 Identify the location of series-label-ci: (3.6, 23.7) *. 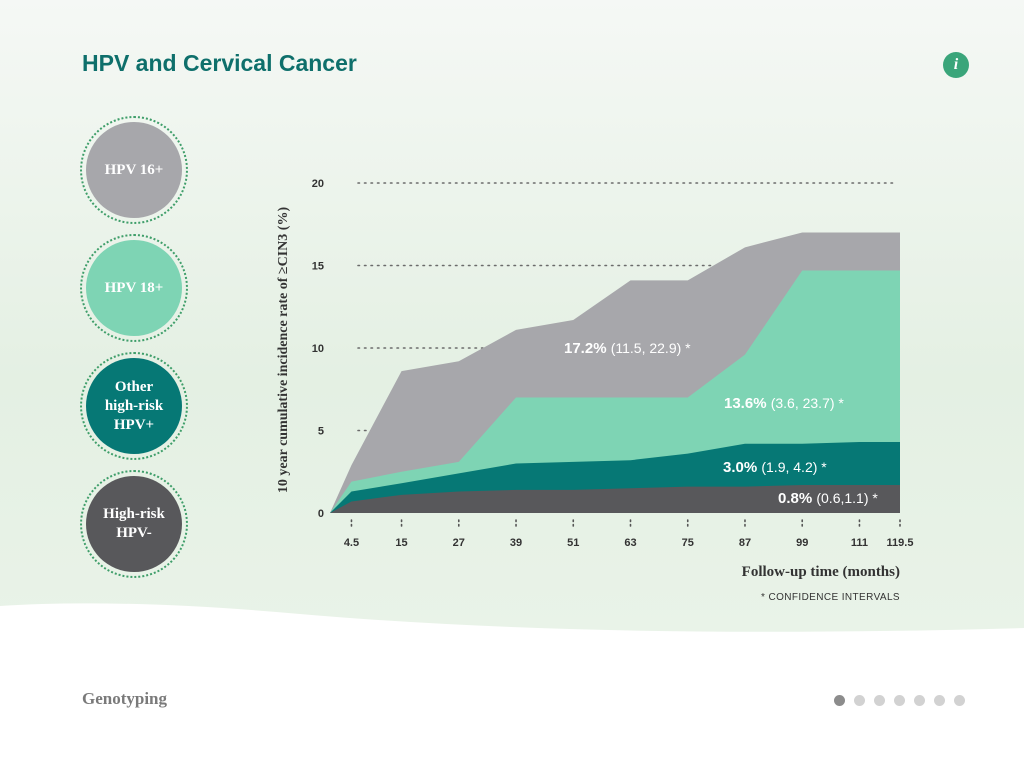
(808, 403).